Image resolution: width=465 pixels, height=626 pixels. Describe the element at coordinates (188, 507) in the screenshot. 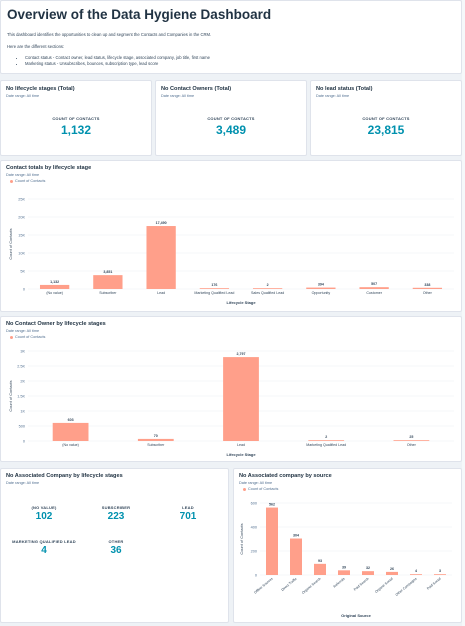

I see `kpi-label: LEAD` at that location.